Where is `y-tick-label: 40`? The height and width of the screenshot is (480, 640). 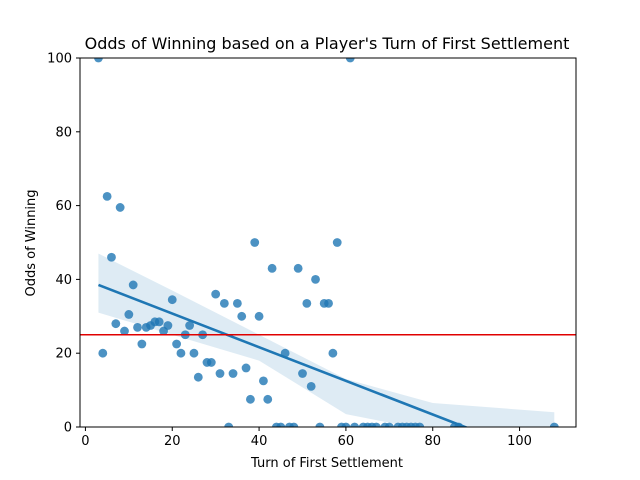
y-tick-label: 40 is located at coordinates (63, 280).